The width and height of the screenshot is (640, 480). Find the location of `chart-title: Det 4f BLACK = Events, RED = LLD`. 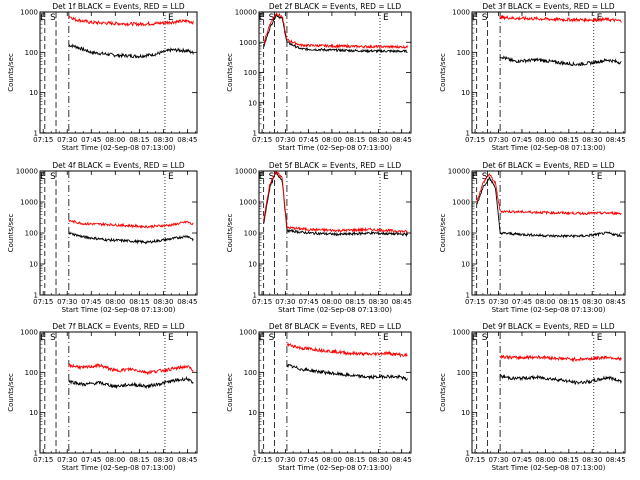

chart-title: Det 4f BLACK = Events, RED = LLD is located at coordinates (118, 165).